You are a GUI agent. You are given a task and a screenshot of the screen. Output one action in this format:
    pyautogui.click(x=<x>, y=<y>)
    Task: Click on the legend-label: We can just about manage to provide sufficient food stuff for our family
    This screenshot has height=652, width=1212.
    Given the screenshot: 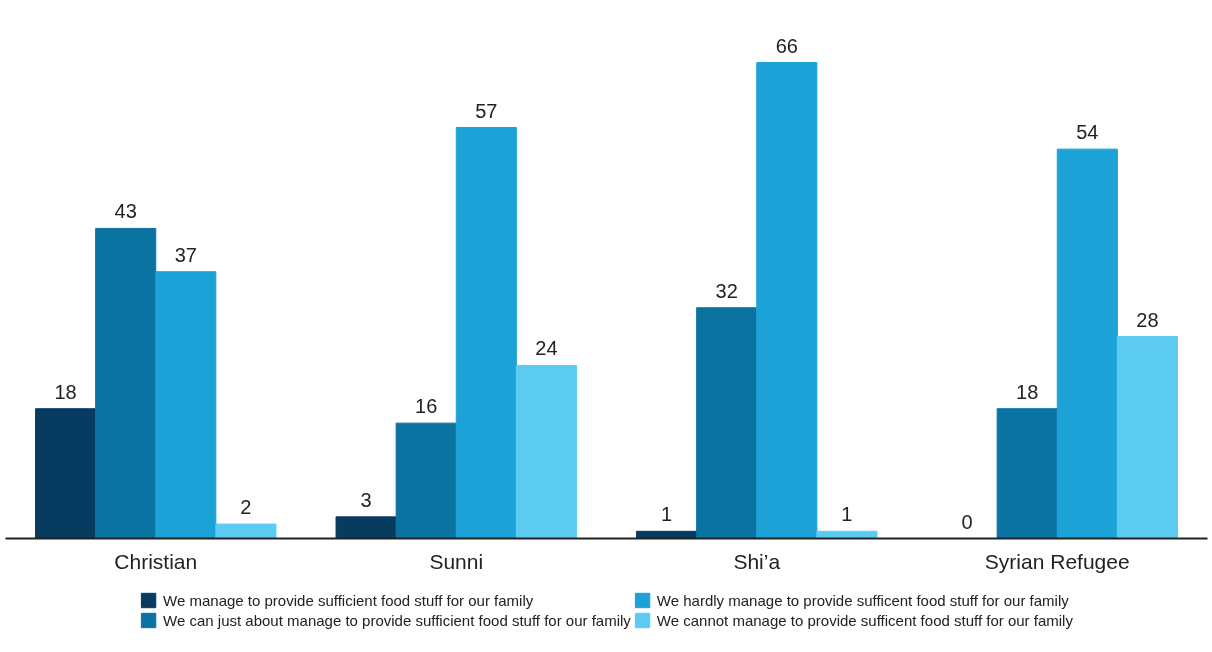 What is the action you would take?
    pyautogui.click(x=397, y=620)
    